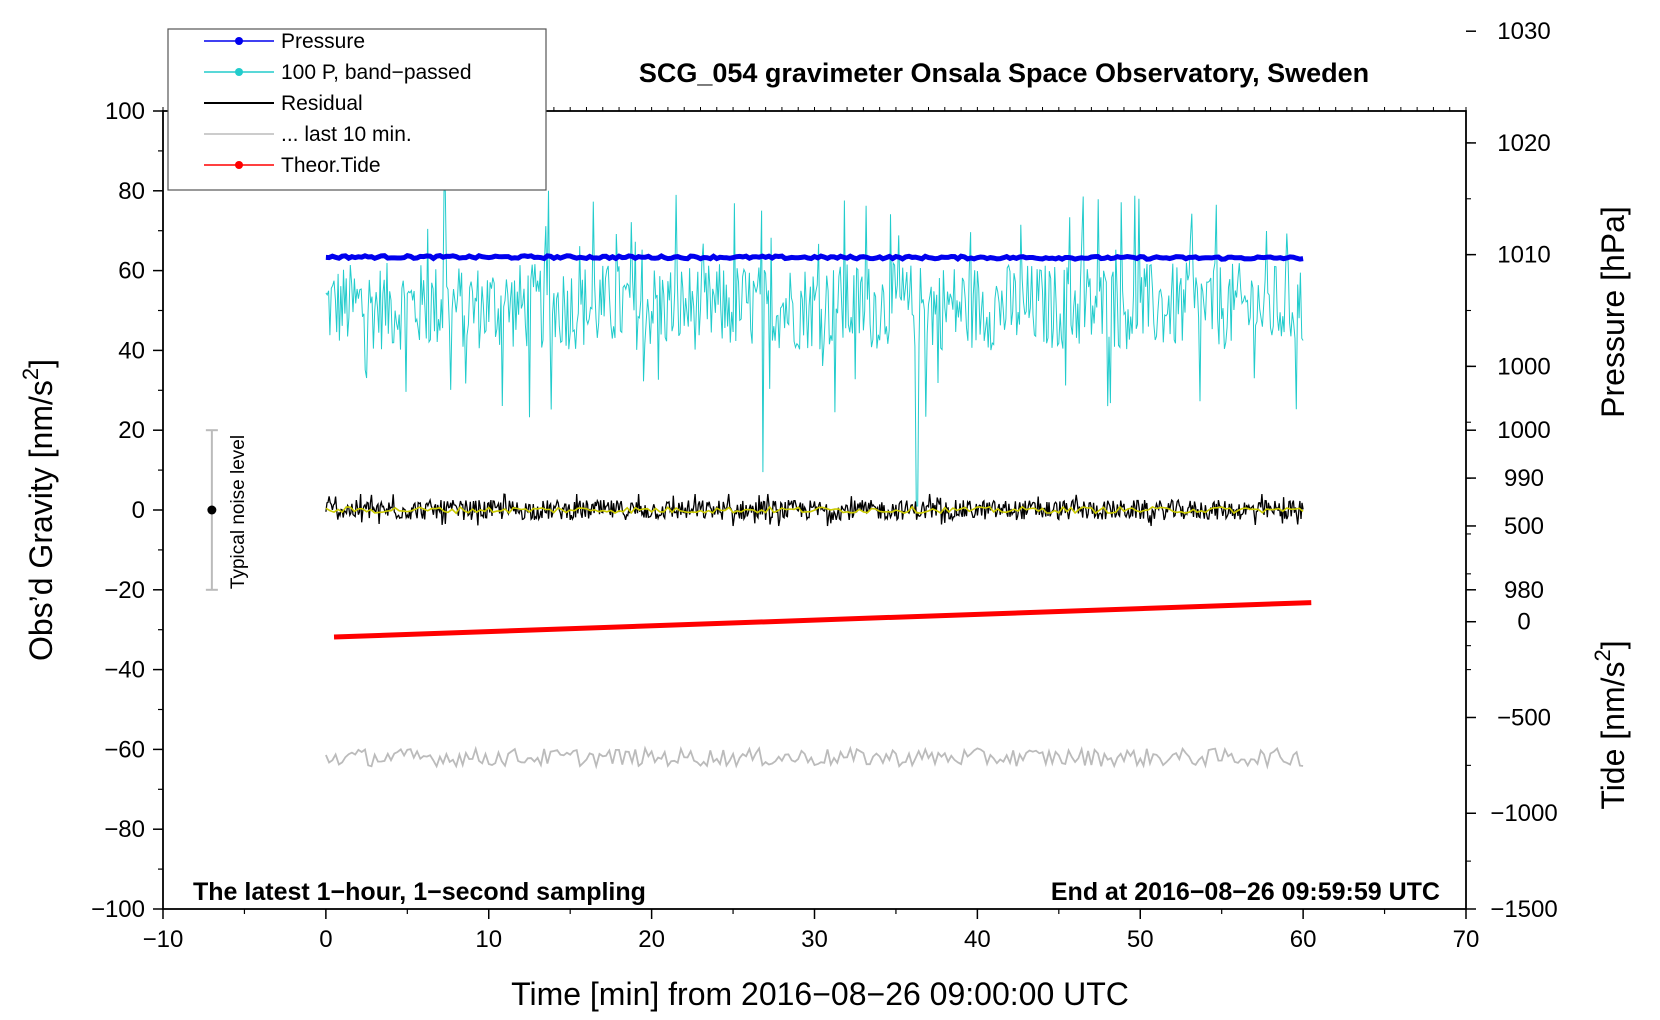 This screenshot has height=1020, width=1660. What do you see at coordinates (124, 829) in the screenshot?
I see `y-tick-label: −80` at bounding box center [124, 829].